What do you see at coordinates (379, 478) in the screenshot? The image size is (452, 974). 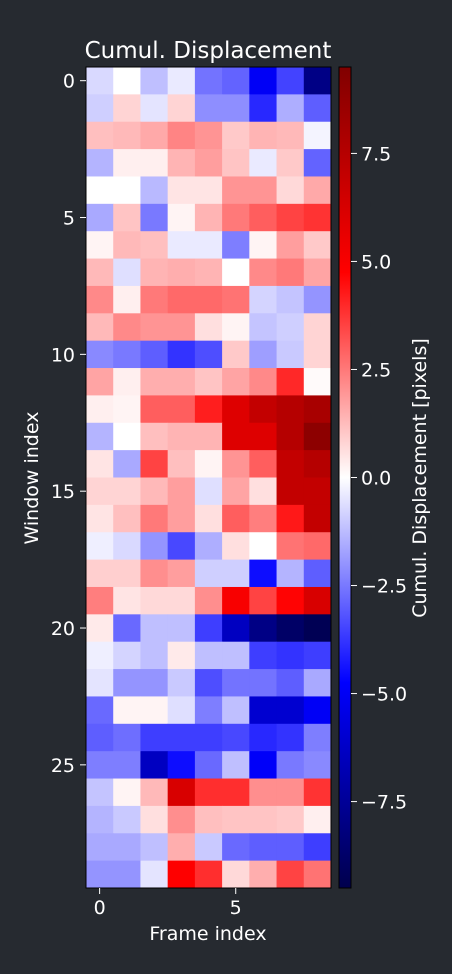 I see `colorbar-ticks: 7.5 5.0 2.5 0.0 −2.5 −5.0 −7.5` at bounding box center [379, 478].